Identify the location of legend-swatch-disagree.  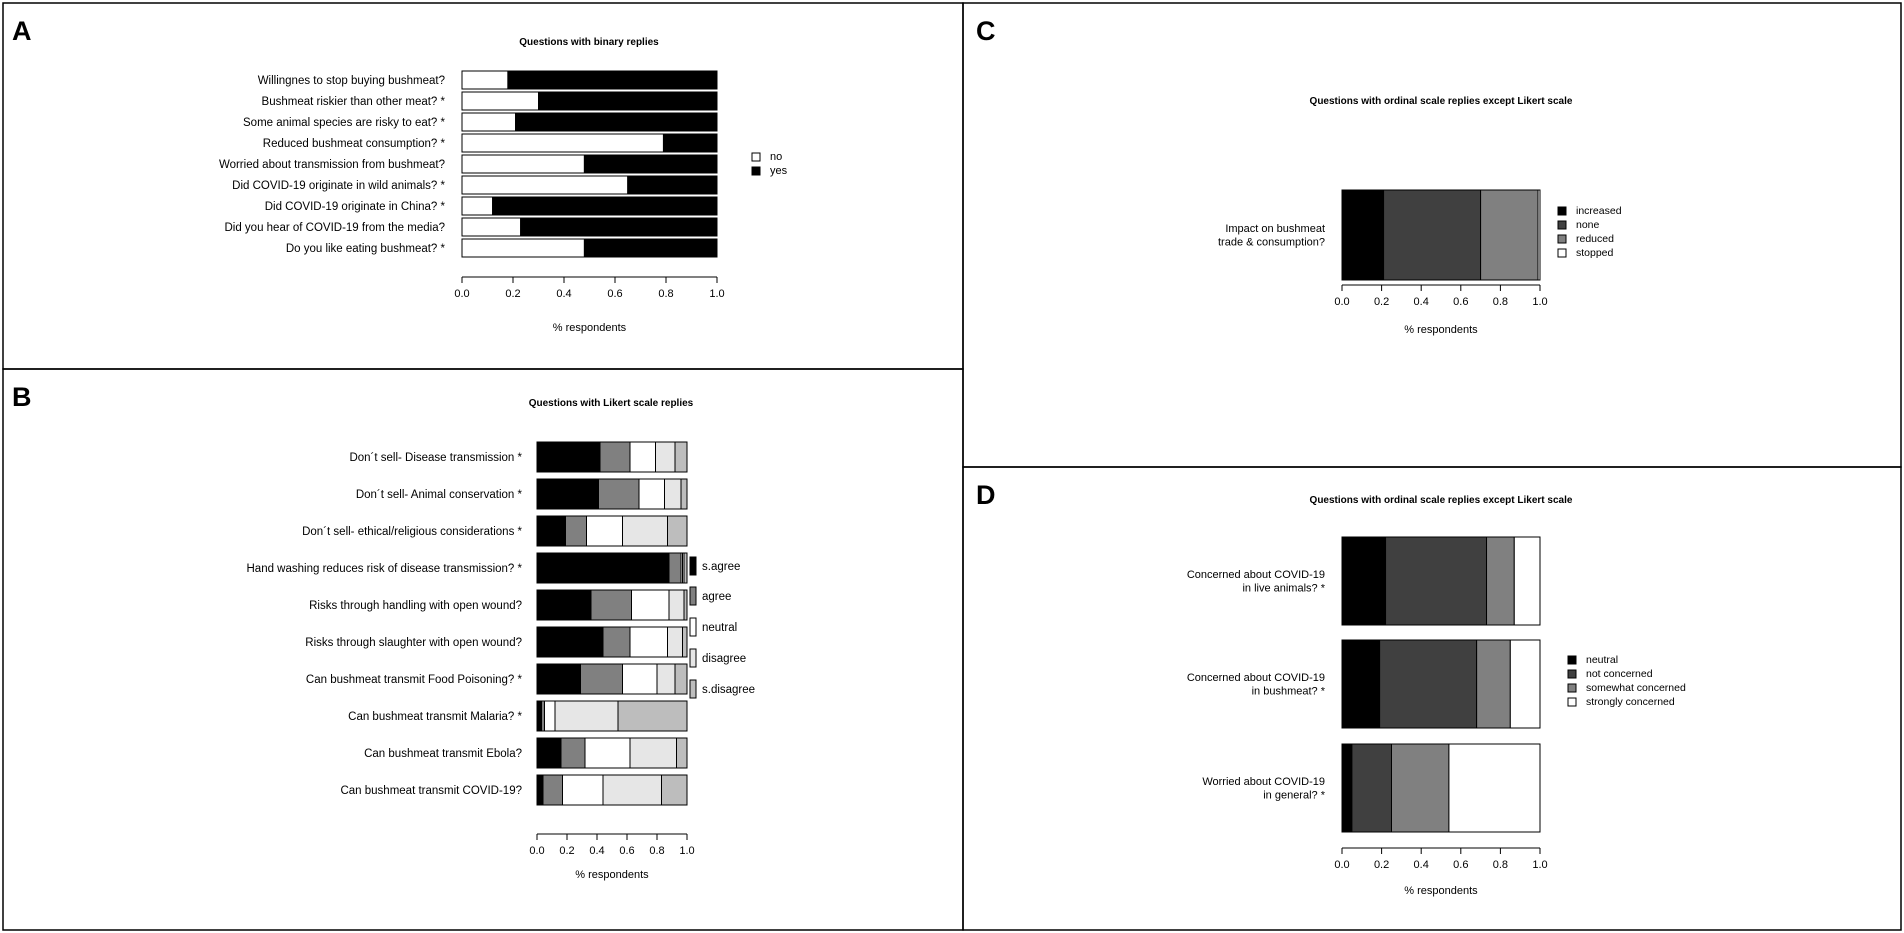
(693, 658).